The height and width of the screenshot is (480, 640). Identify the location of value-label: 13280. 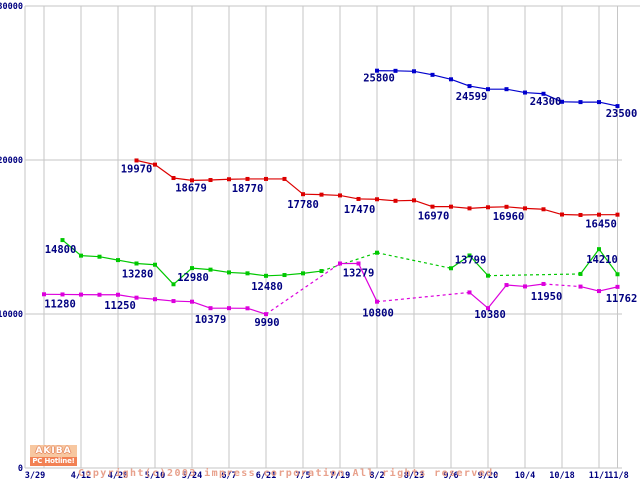
(138, 274).